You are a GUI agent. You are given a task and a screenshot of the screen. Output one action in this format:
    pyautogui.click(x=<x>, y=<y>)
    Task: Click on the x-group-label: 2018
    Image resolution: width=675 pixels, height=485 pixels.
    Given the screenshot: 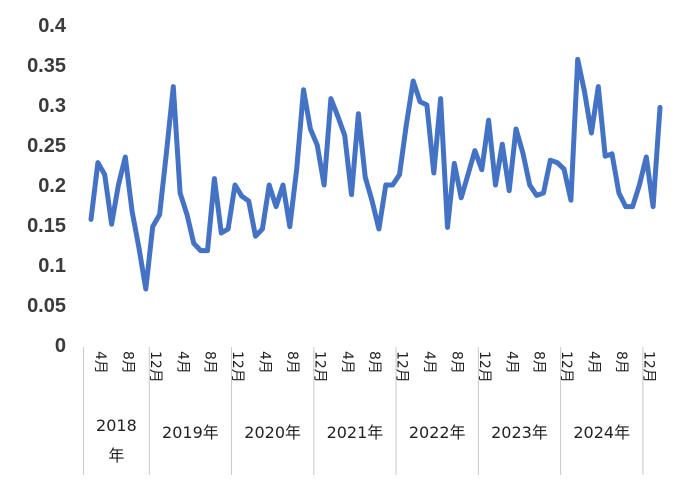 What is the action you would take?
    pyautogui.click(x=116, y=425)
    